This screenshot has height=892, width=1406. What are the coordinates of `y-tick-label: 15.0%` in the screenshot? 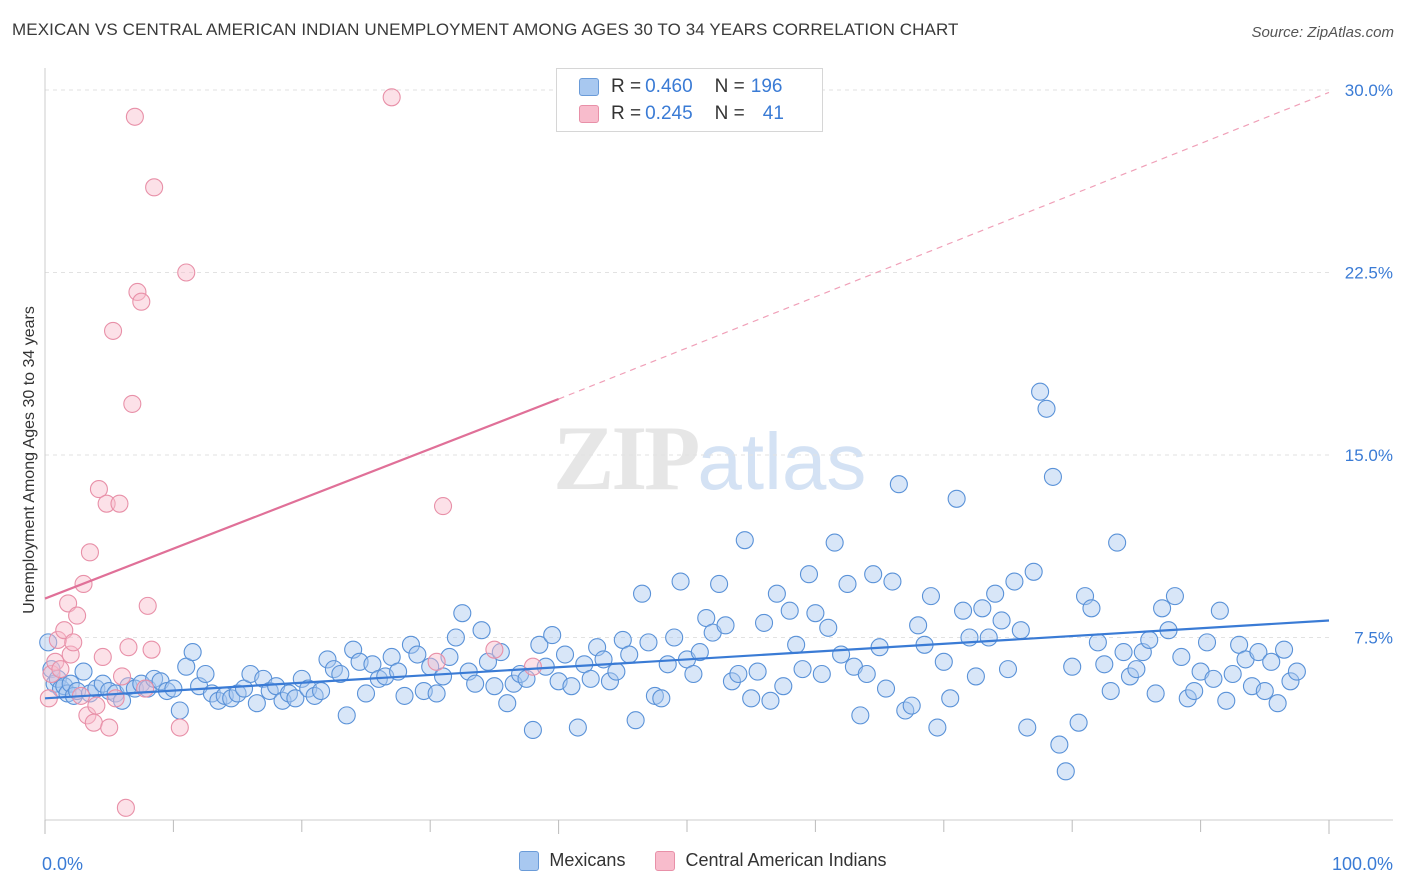 It's located at (1369, 455).